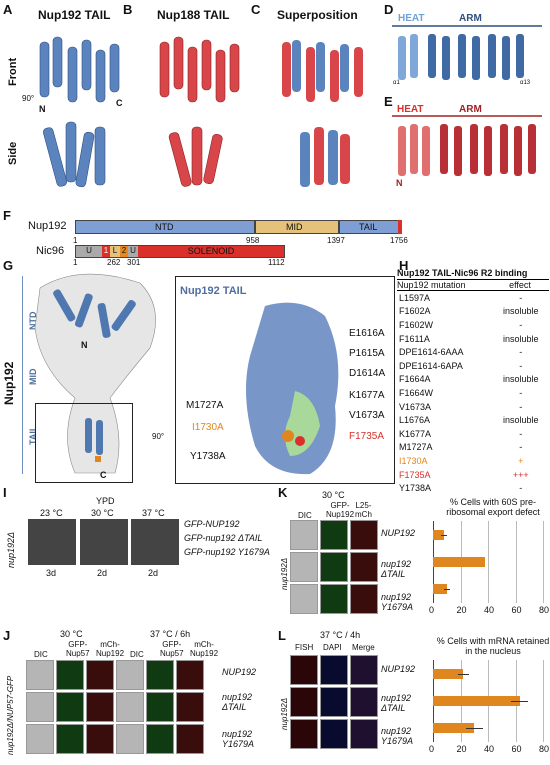 Image resolution: width=550 pixels, height=765 pixels. Describe the element at coordinates (367, 353) in the screenshot. I see `residue-label: P1615A` at that location.